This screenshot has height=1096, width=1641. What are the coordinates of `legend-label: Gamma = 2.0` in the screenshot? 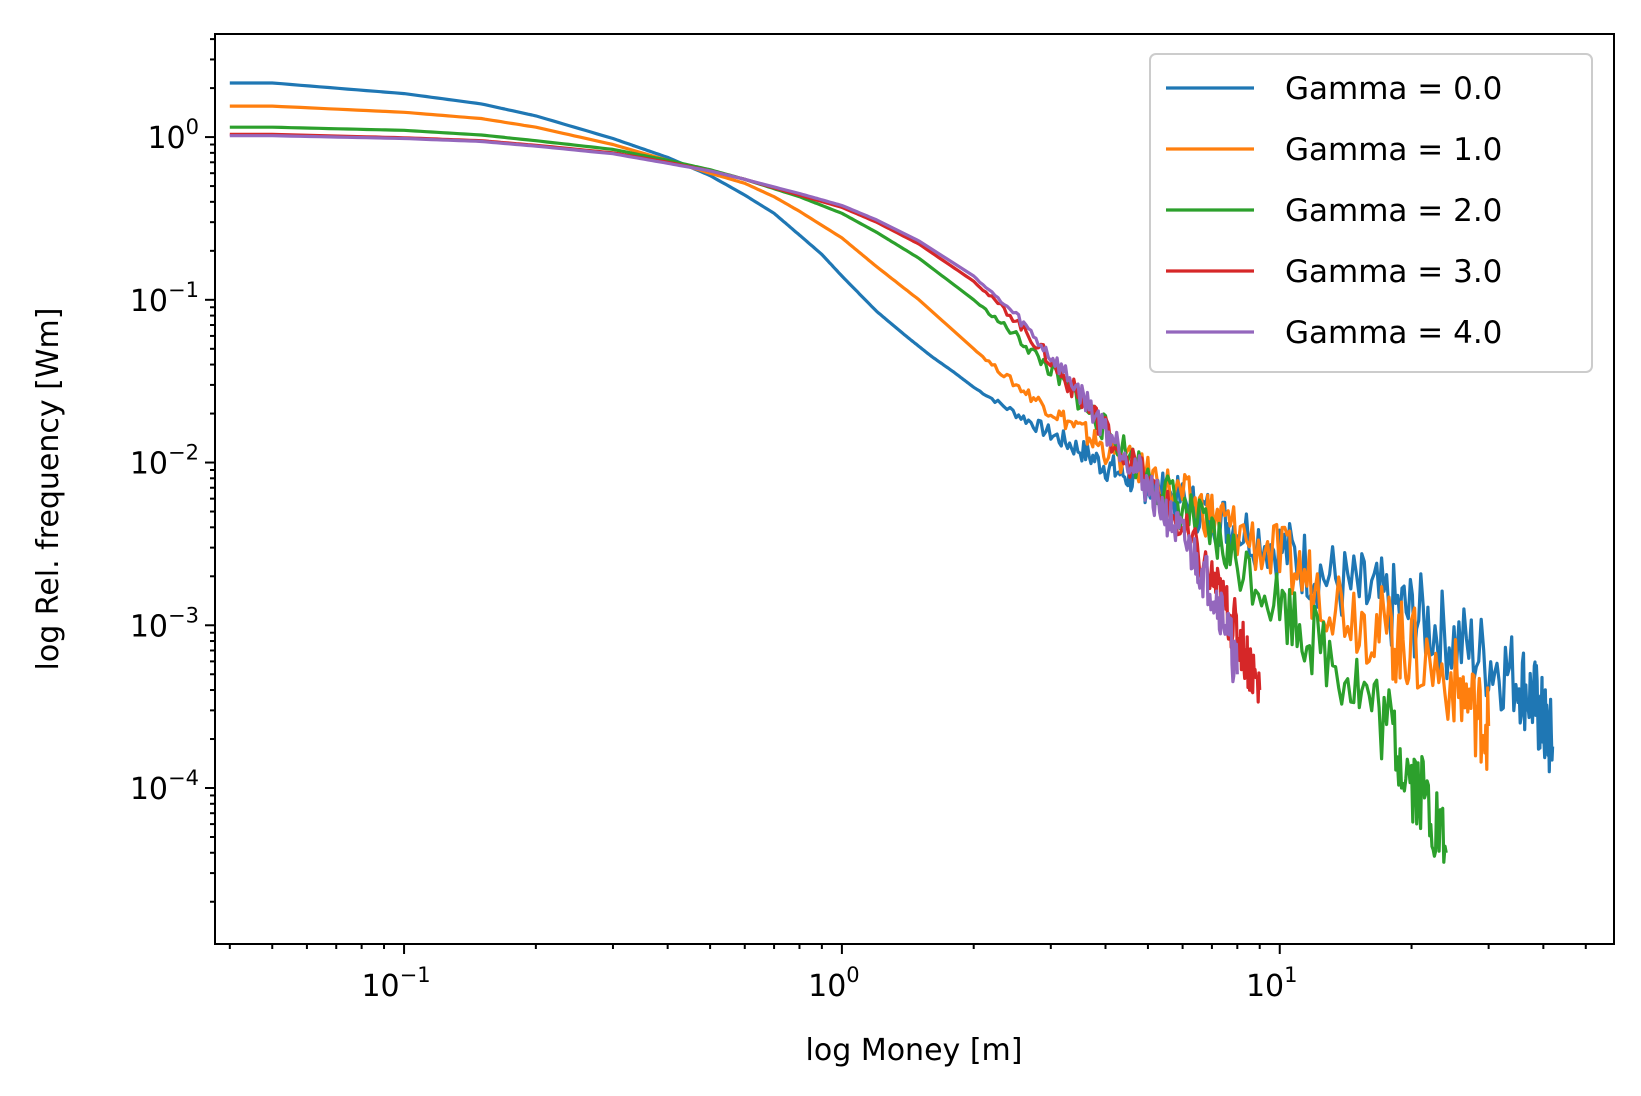 It's located at (1393, 211).